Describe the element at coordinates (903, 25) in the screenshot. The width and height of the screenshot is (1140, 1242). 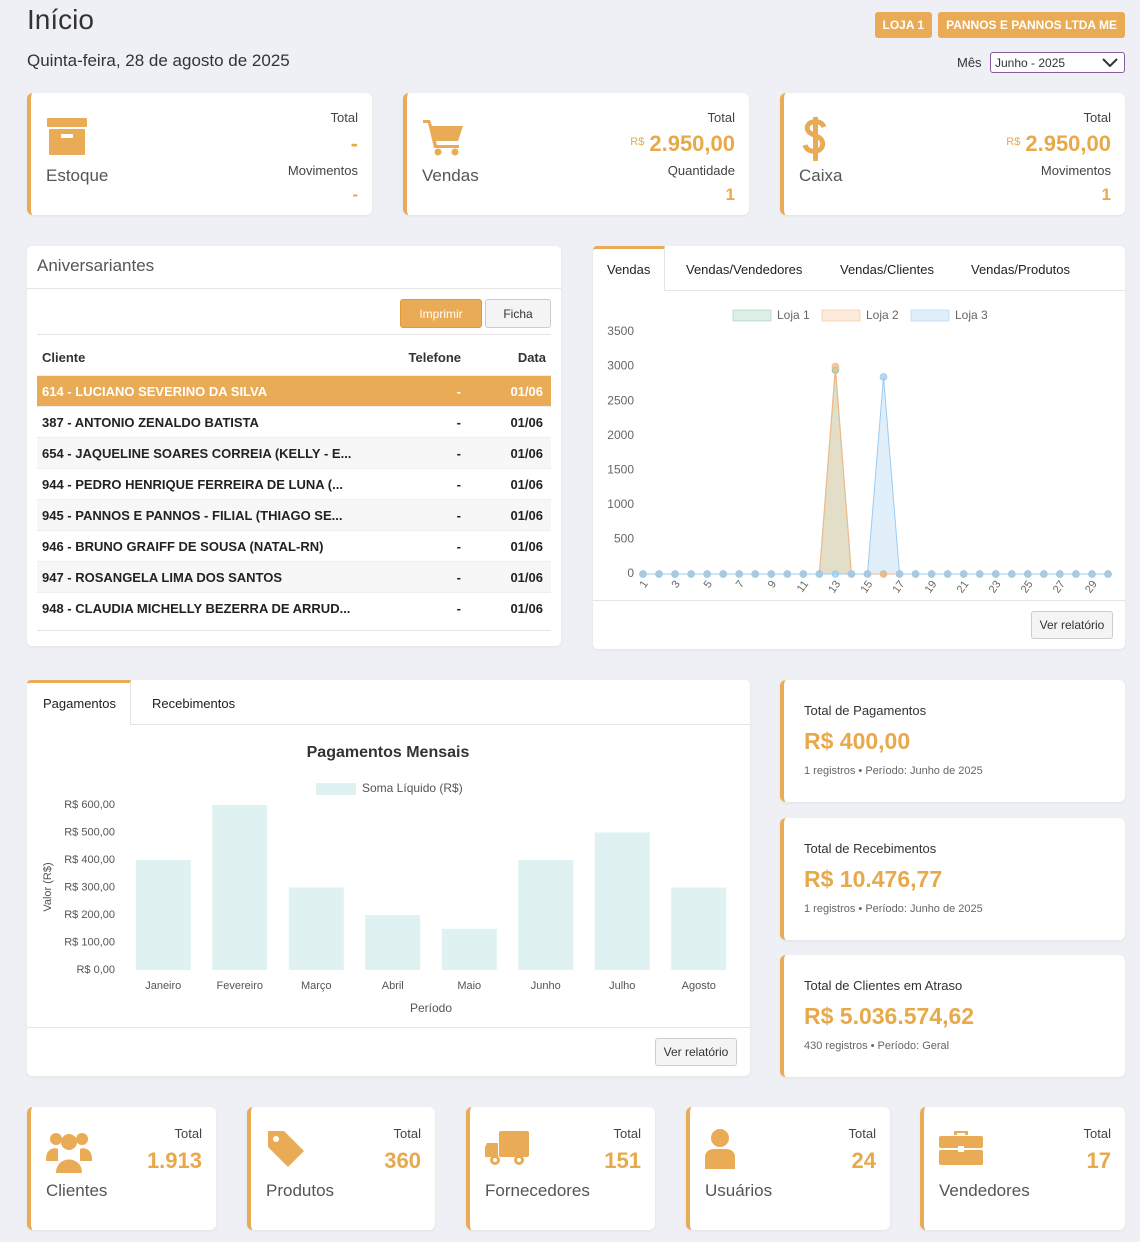
I see `badge: LOJA 1` at that location.